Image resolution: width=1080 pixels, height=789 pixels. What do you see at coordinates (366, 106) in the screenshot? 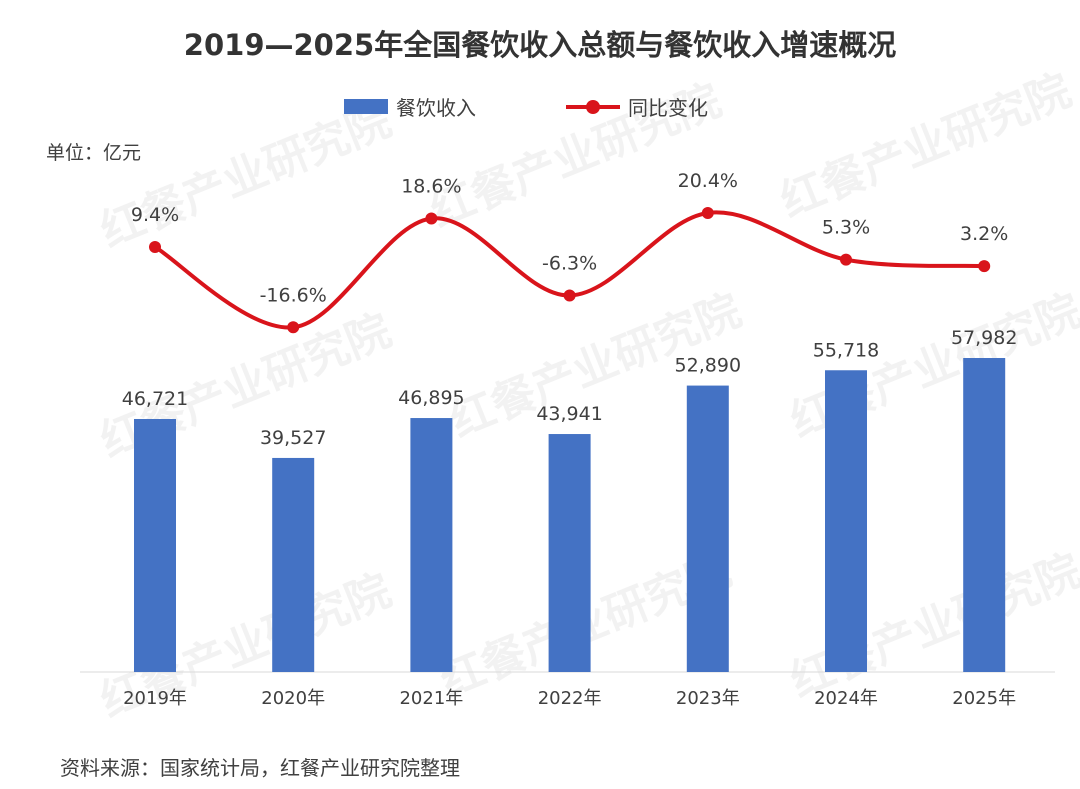
I see `legend-bar-swatch` at bounding box center [366, 106].